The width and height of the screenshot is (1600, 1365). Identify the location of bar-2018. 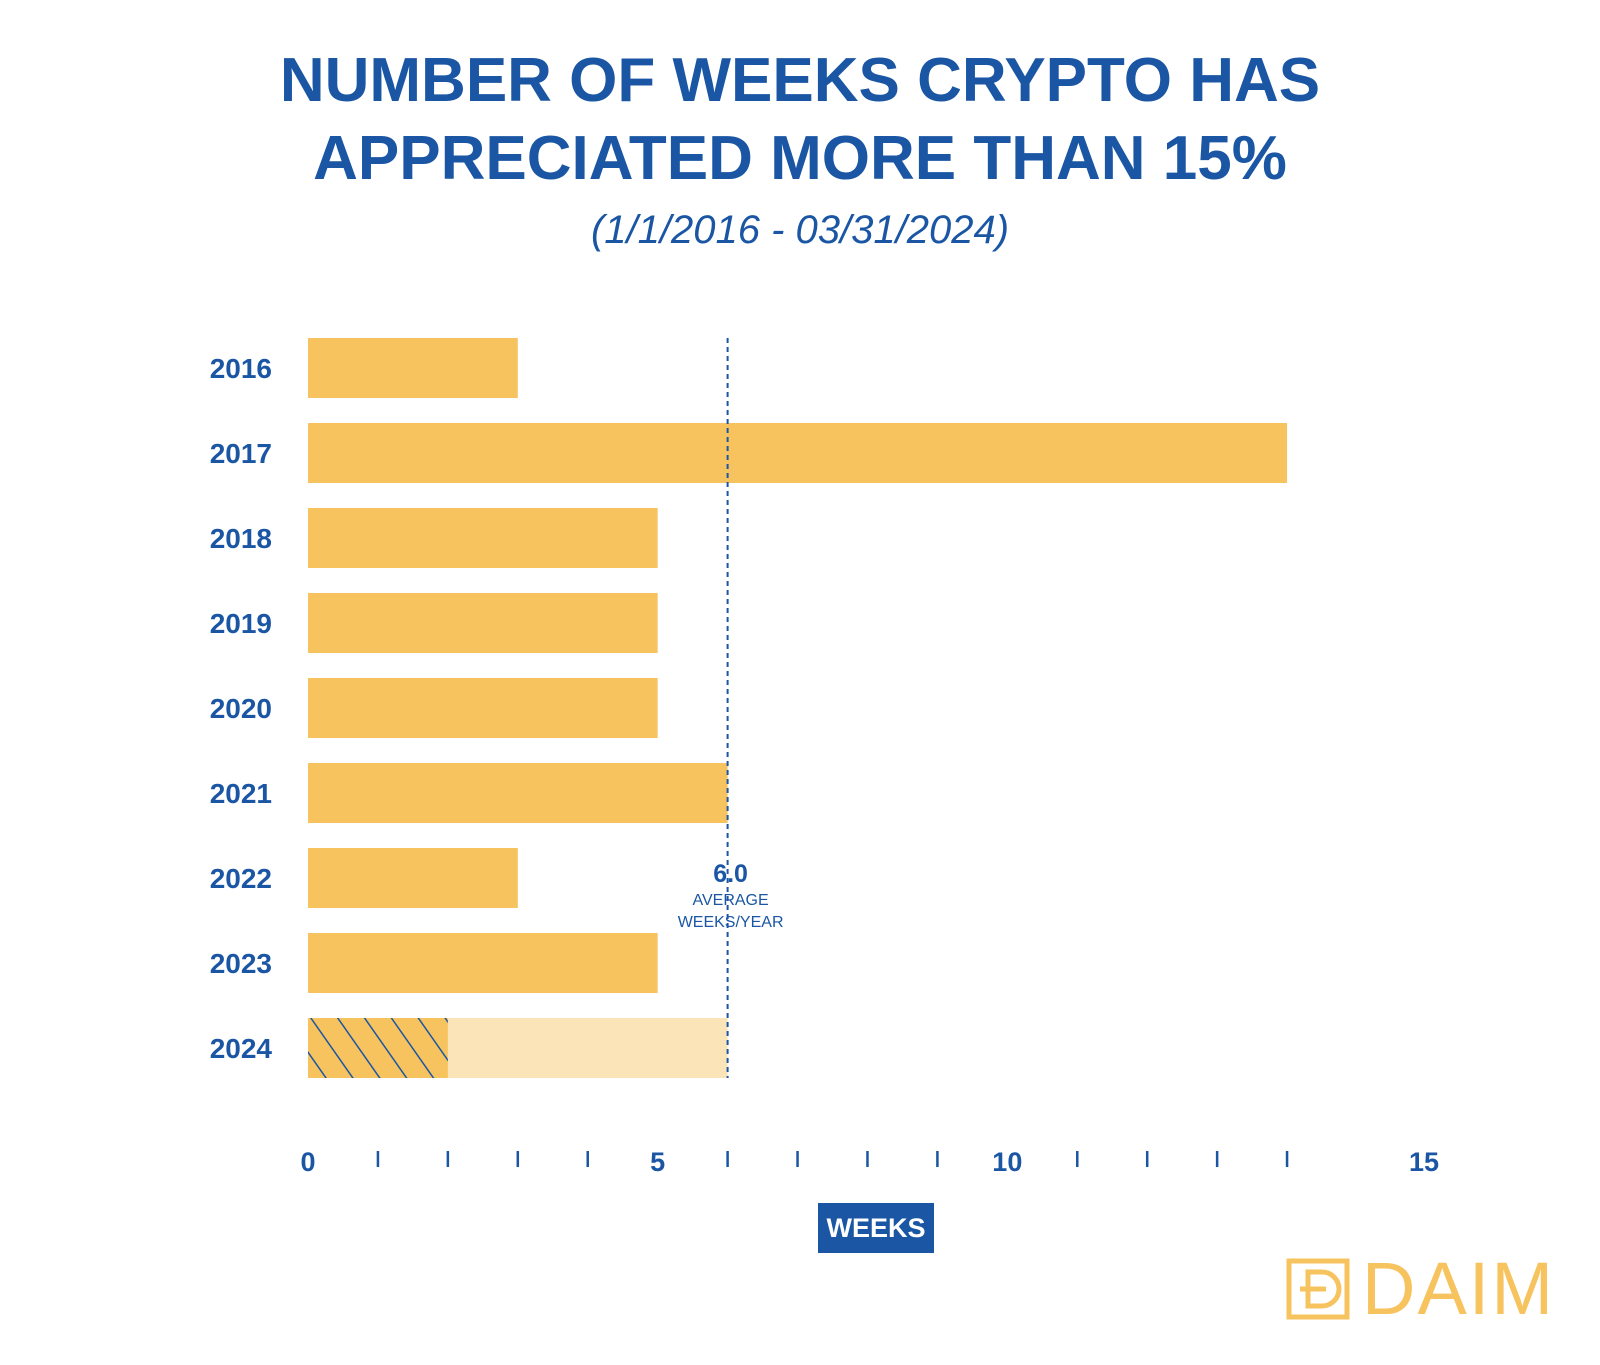
(483, 538).